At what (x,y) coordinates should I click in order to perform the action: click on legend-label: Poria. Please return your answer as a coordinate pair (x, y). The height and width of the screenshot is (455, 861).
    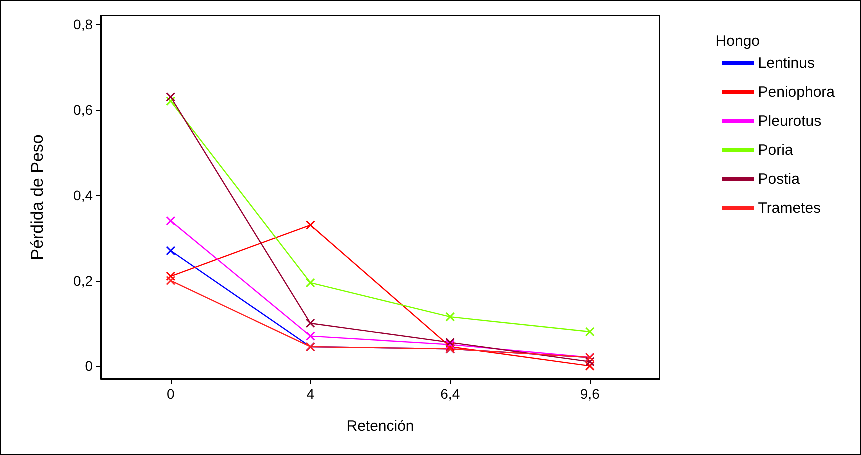
    Looking at the image, I should click on (776, 150).